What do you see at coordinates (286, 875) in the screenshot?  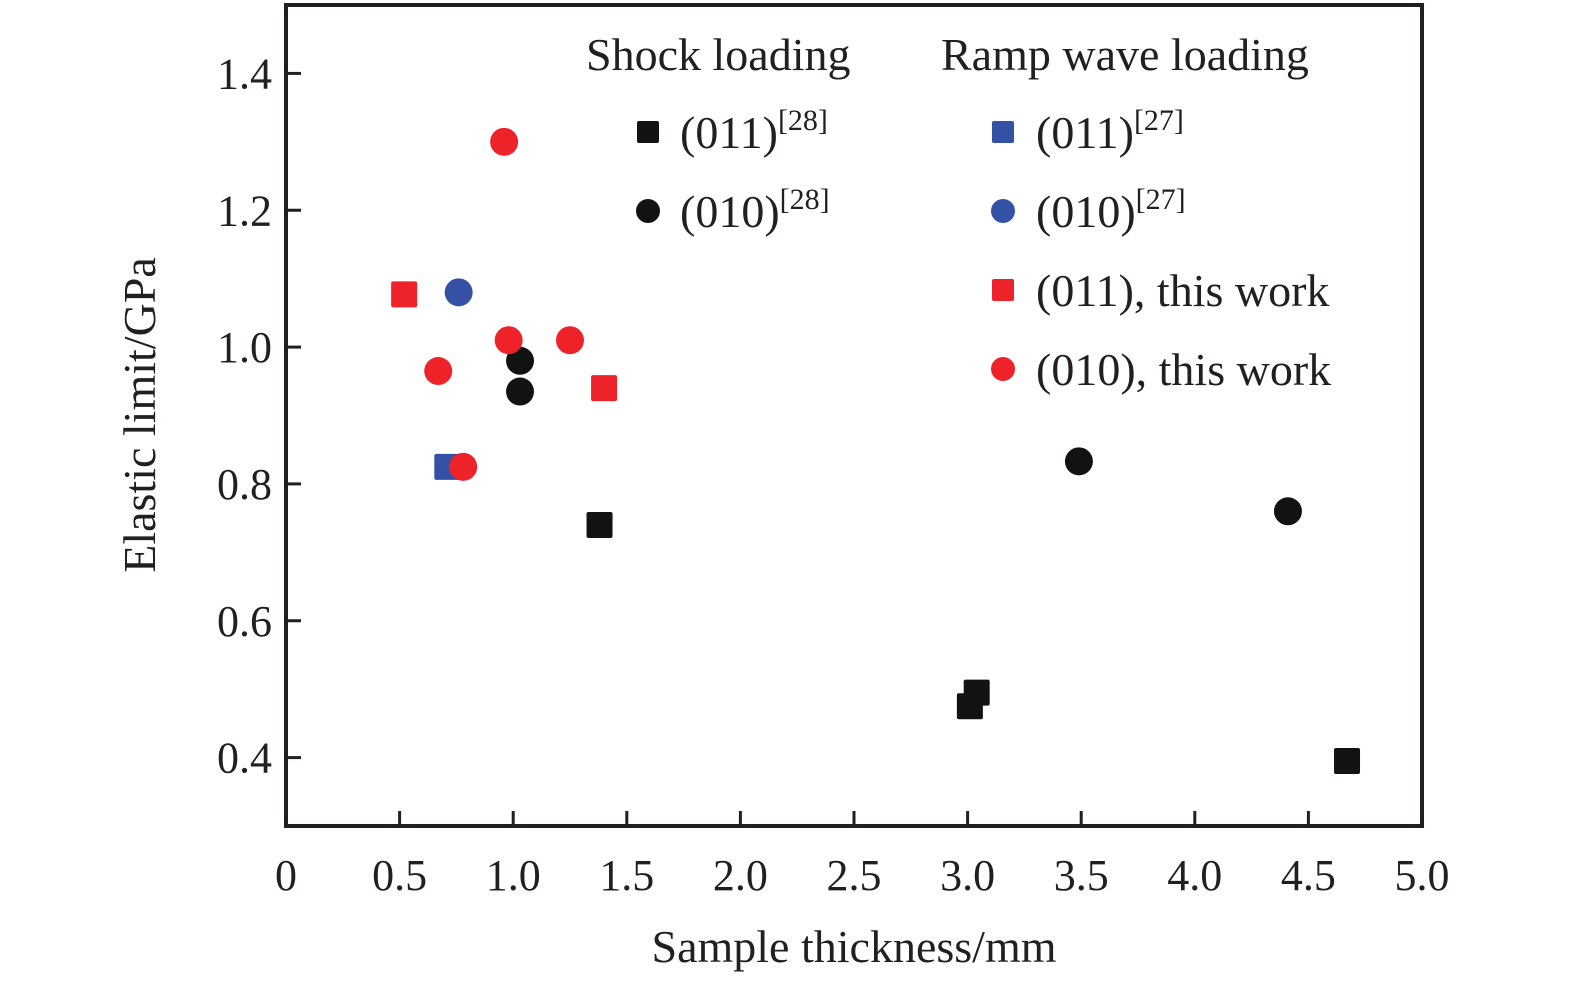 I see `x-tick-label: 0` at bounding box center [286, 875].